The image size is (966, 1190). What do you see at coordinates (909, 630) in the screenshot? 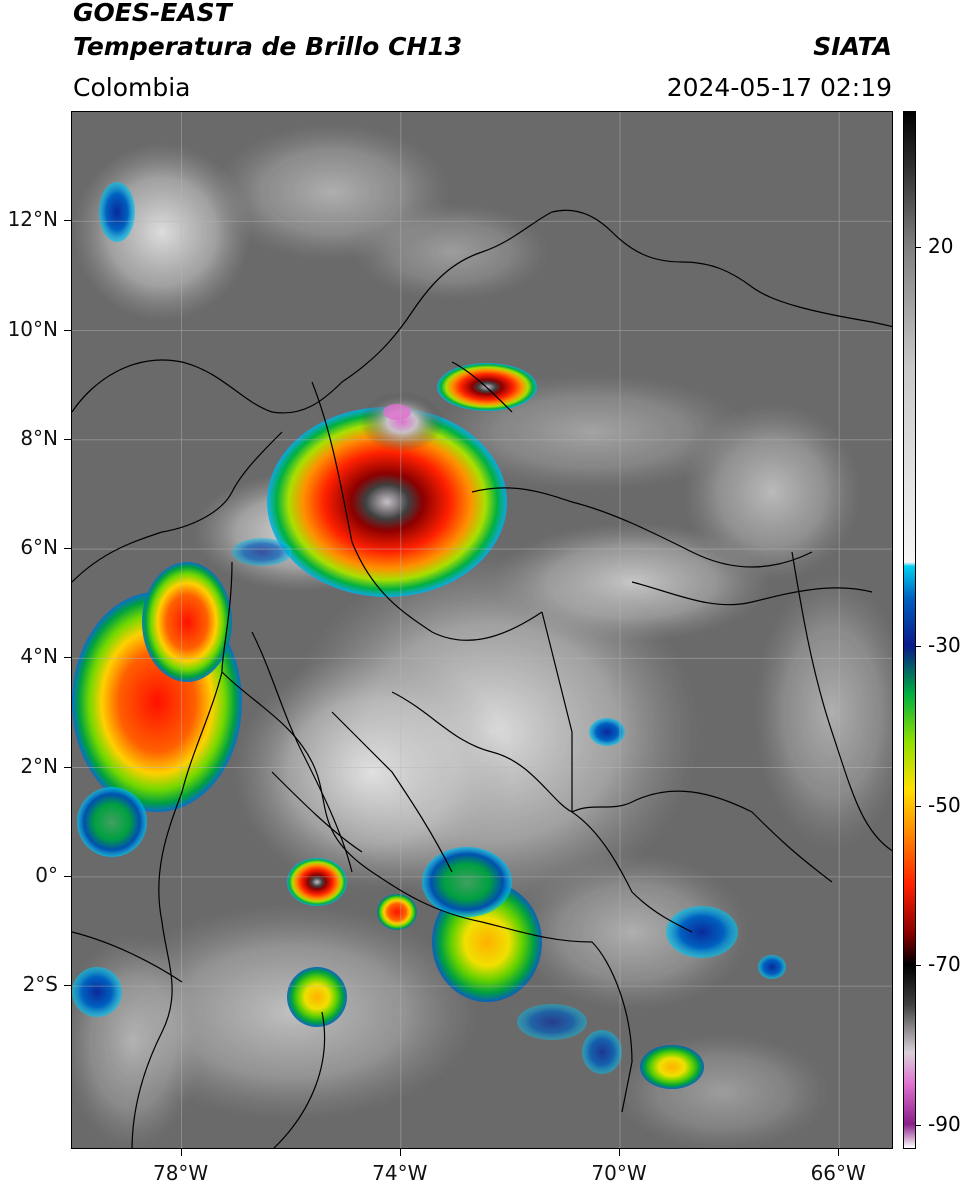
I see `colorbar` at bounding box center [909, 630].